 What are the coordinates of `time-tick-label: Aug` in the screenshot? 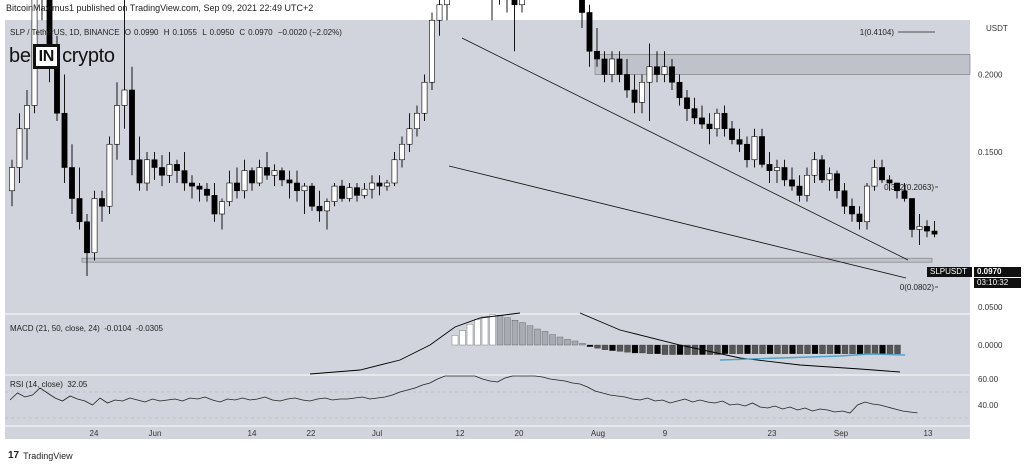 It's located at (598, 433).